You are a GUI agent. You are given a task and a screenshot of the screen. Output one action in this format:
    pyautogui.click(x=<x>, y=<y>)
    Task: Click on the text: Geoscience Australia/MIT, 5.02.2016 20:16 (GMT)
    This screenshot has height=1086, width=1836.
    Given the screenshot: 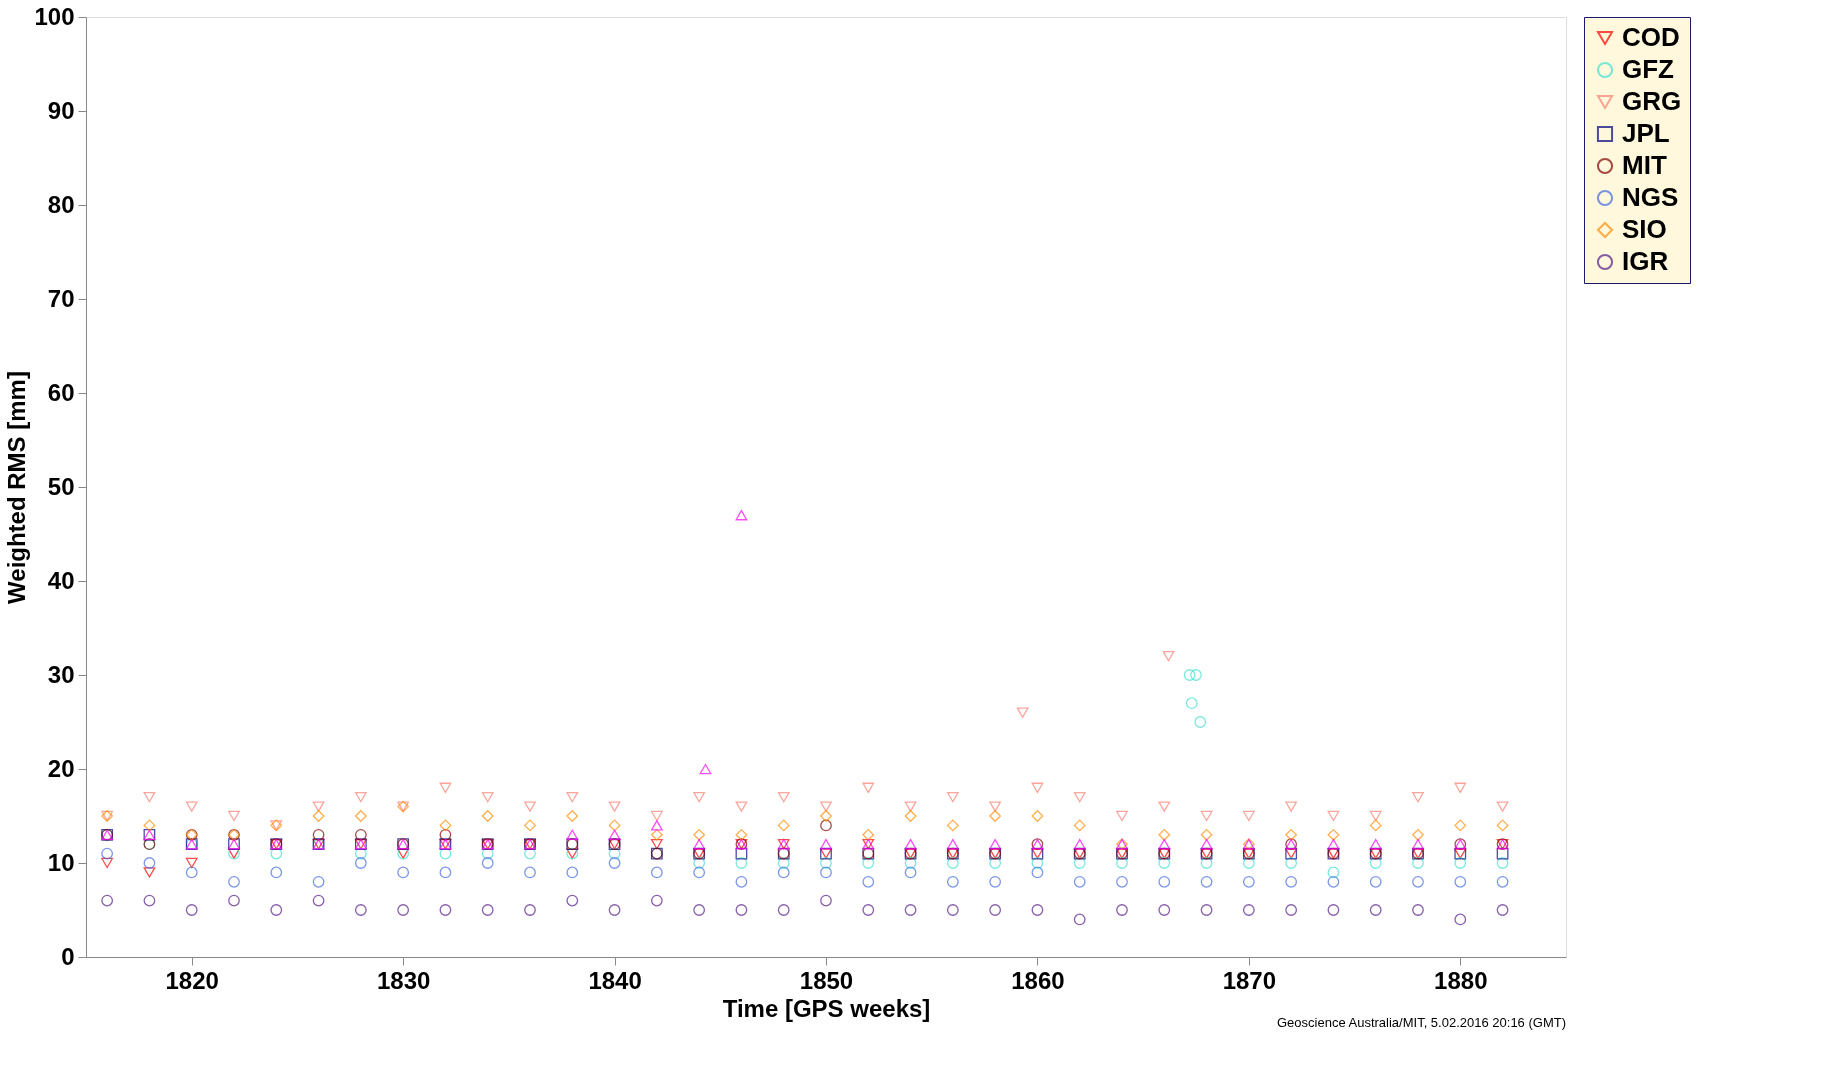 What is the action you would take?
    pyautogui.click(x=1421, y=1022)
    